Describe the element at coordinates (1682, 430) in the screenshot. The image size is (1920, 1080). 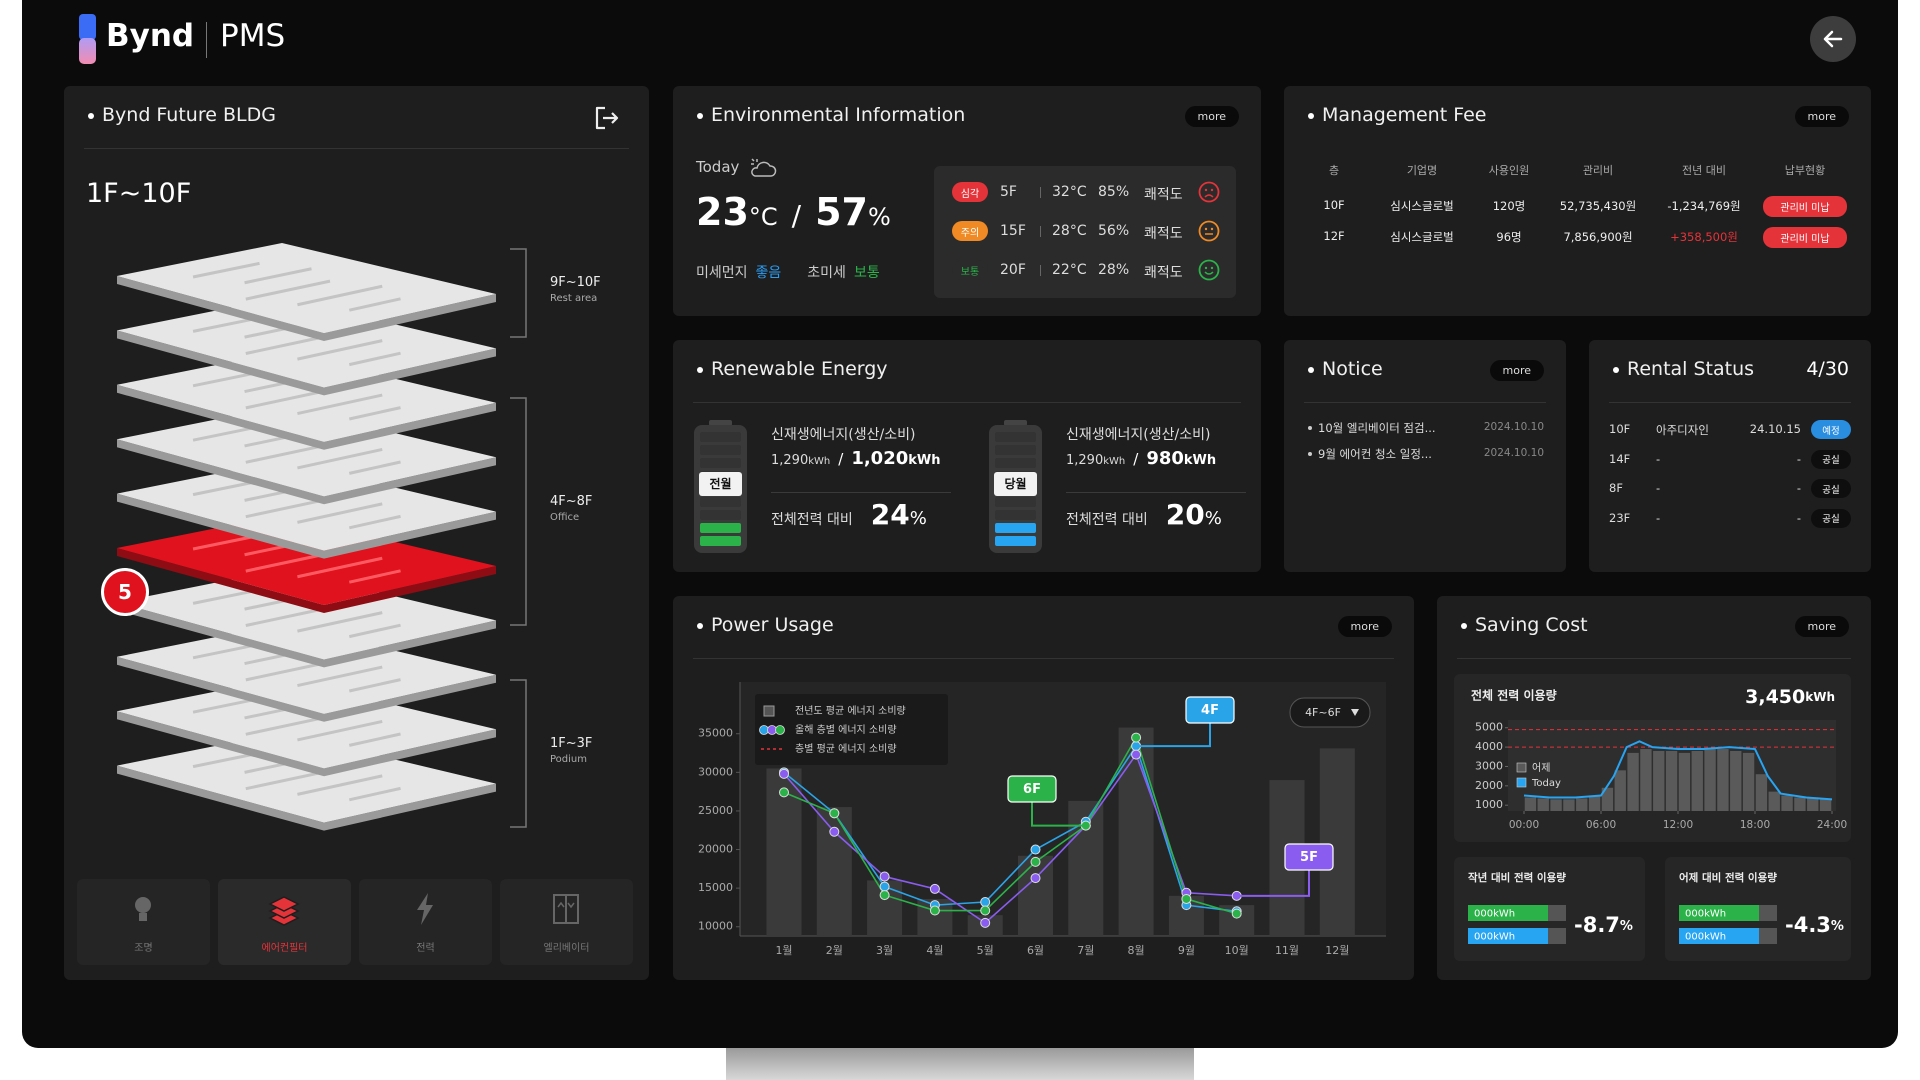
I see `rental-tenant: 아주디자인` at that location.